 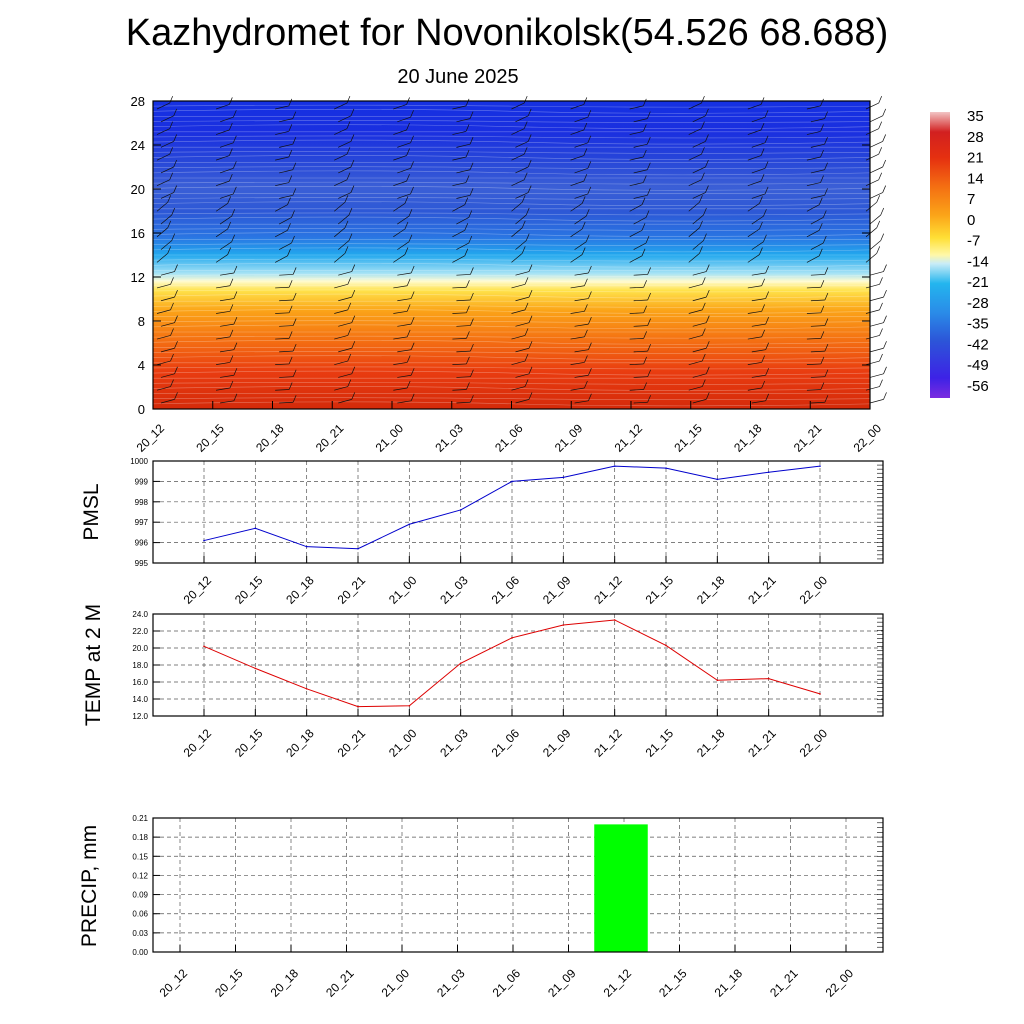 I want to click on x-tick-label: 21_12, so click(x=629, y=438).